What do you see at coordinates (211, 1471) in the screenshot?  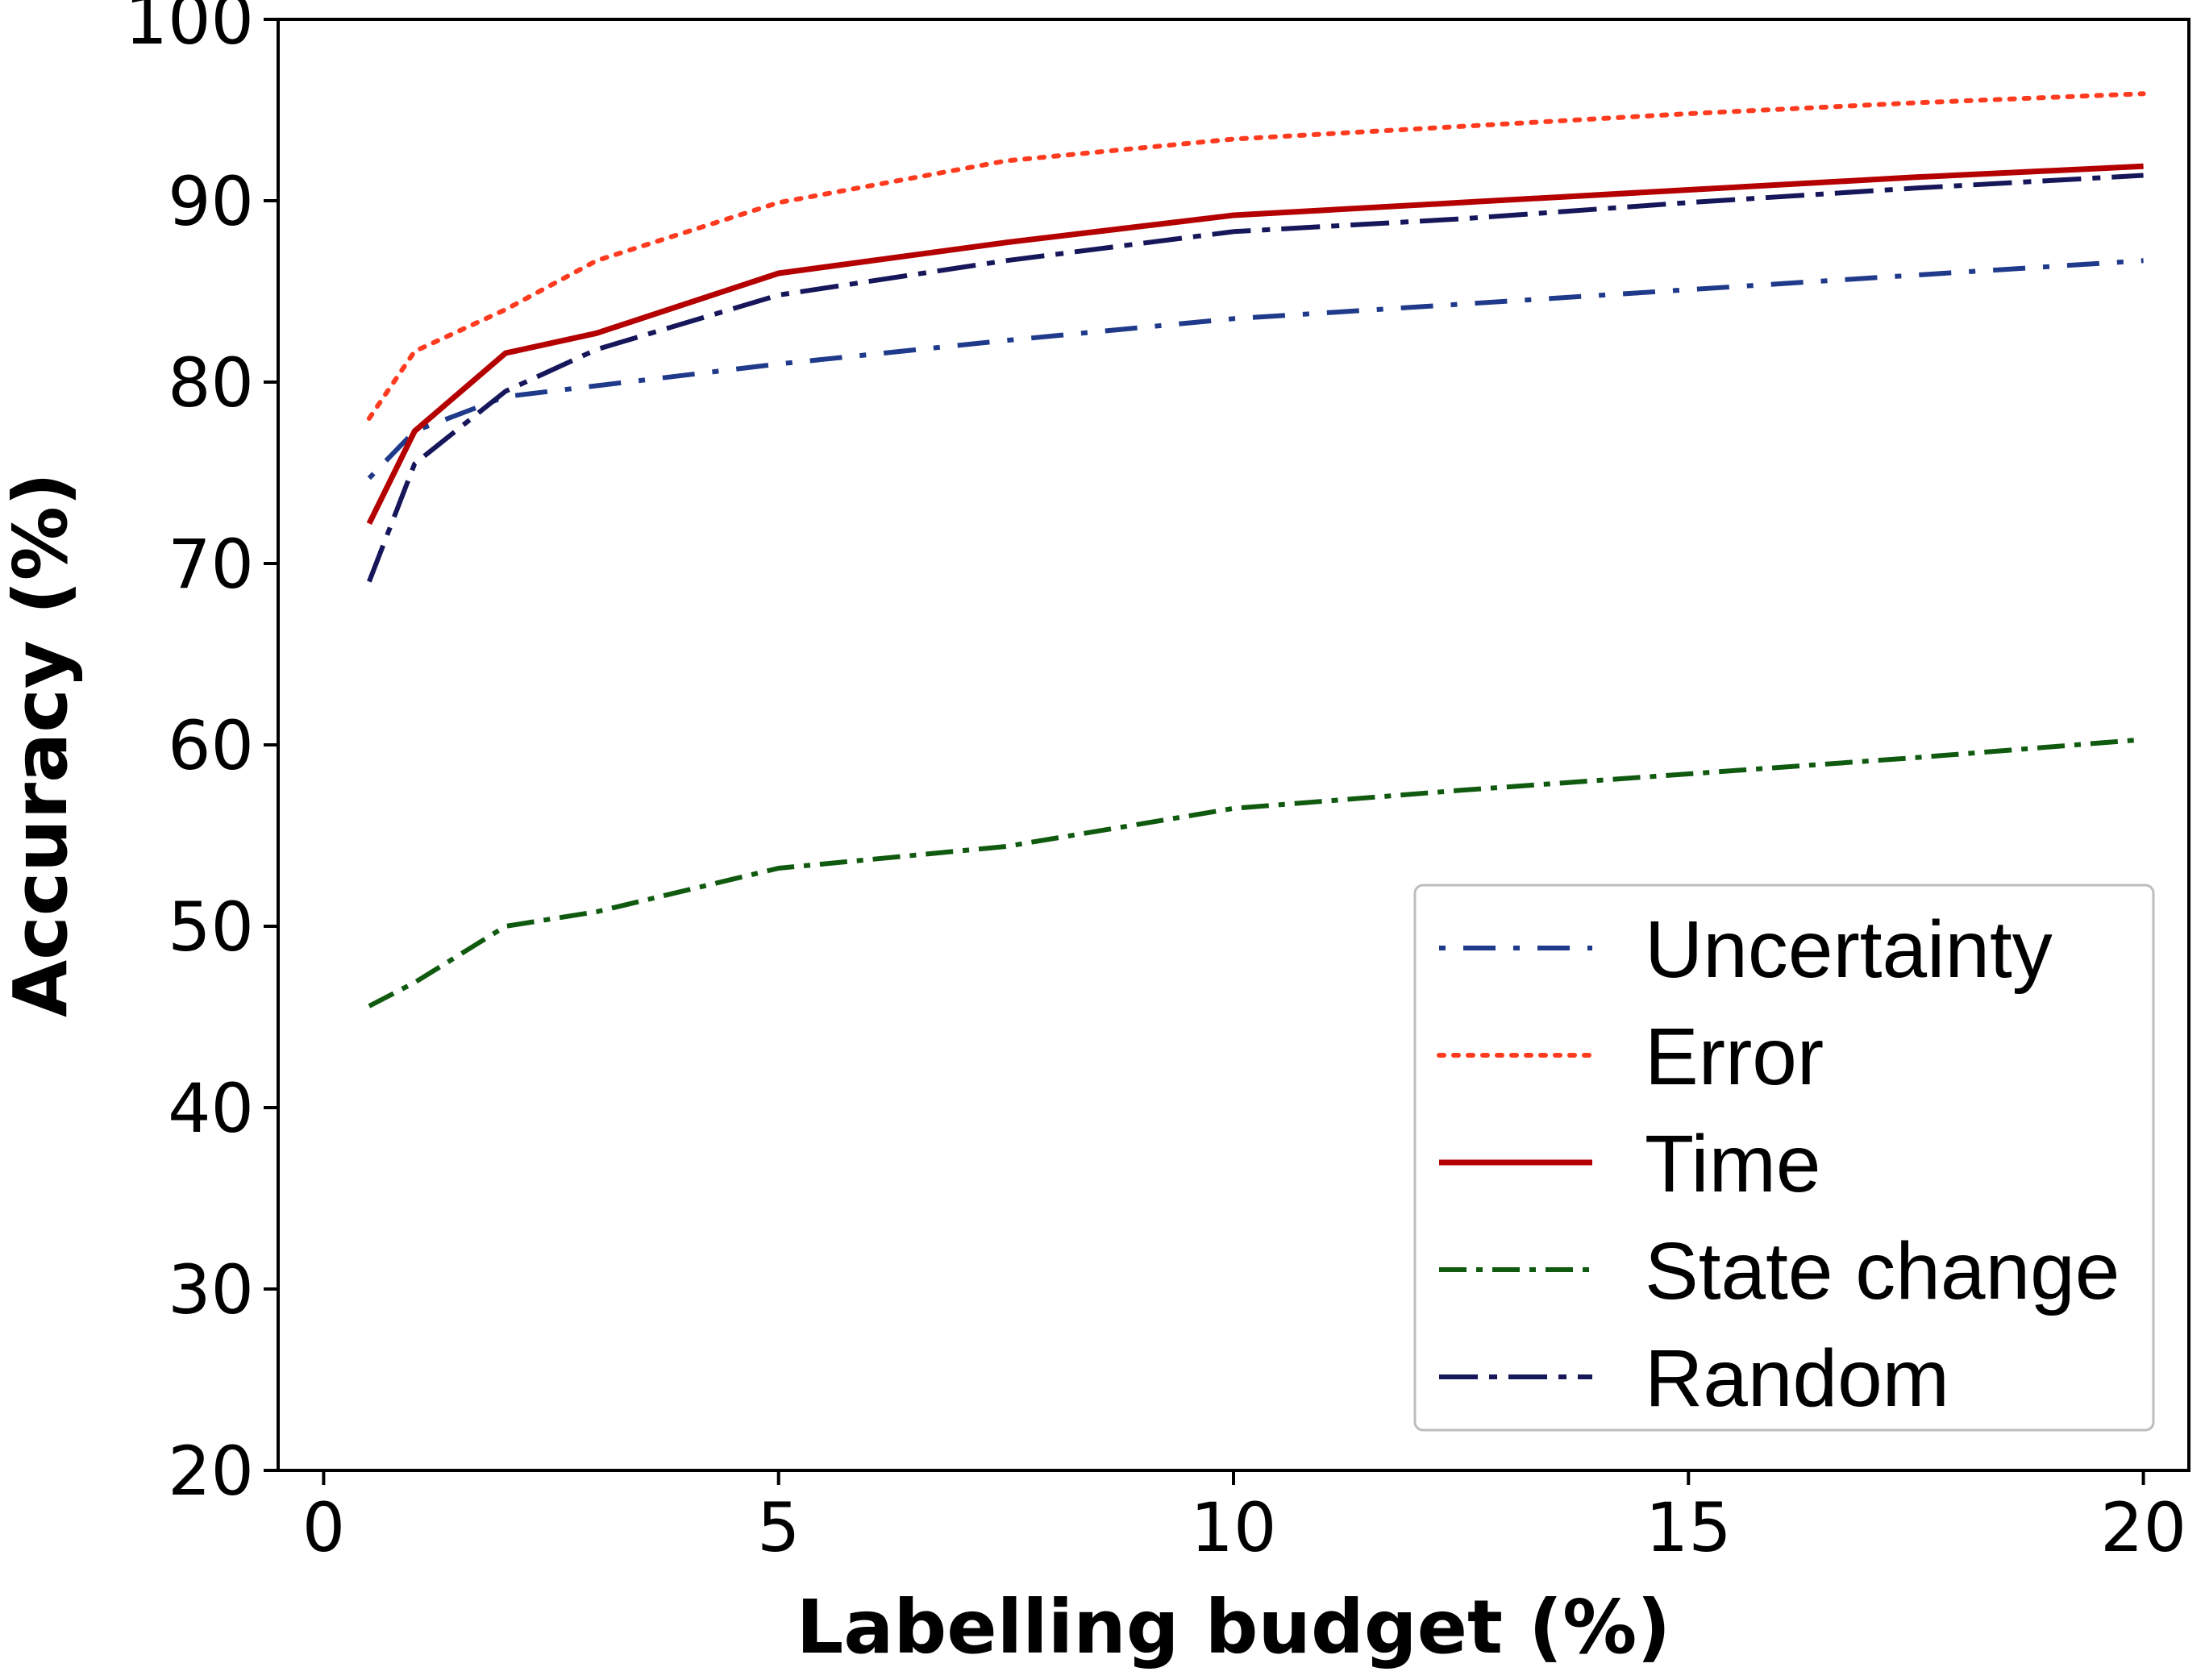 I see `y-tick-label: 20` at bounding box center [211, 1471].